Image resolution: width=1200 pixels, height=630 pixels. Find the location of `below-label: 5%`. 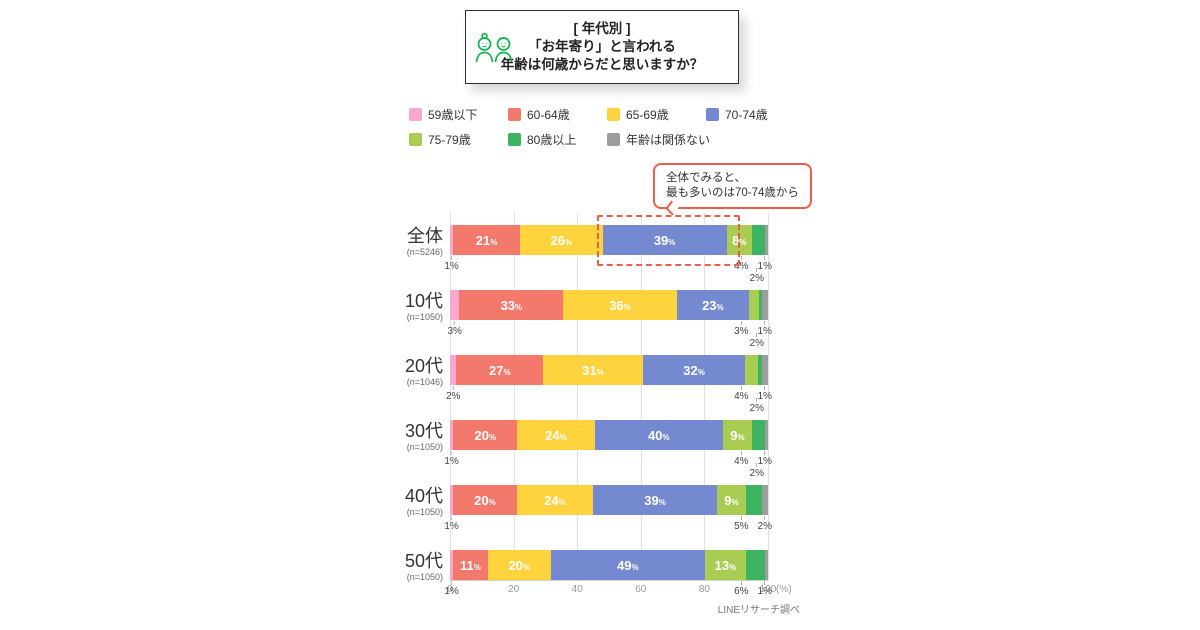

below-label: 5% is located at coordinates (741, 524).